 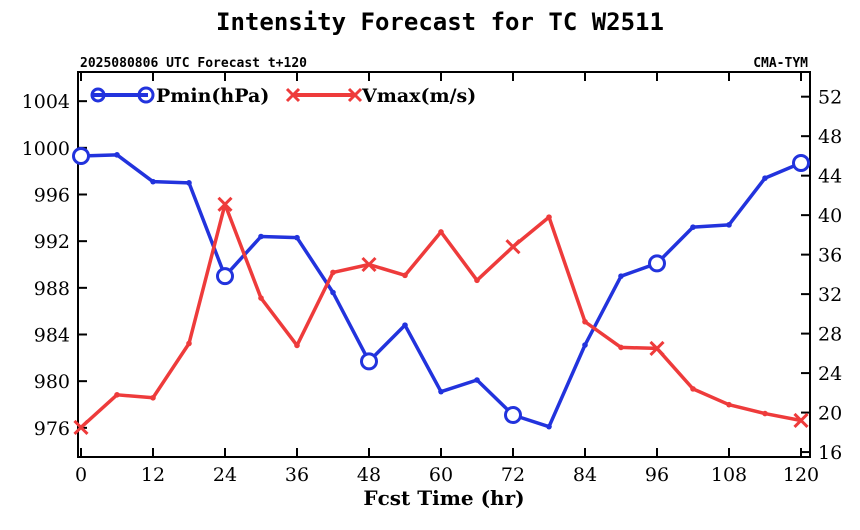 What do you see at coordinates (830, 374) in the screenshot?
I see `y-right-tick-label: 24` at bounding box center [830, 374].